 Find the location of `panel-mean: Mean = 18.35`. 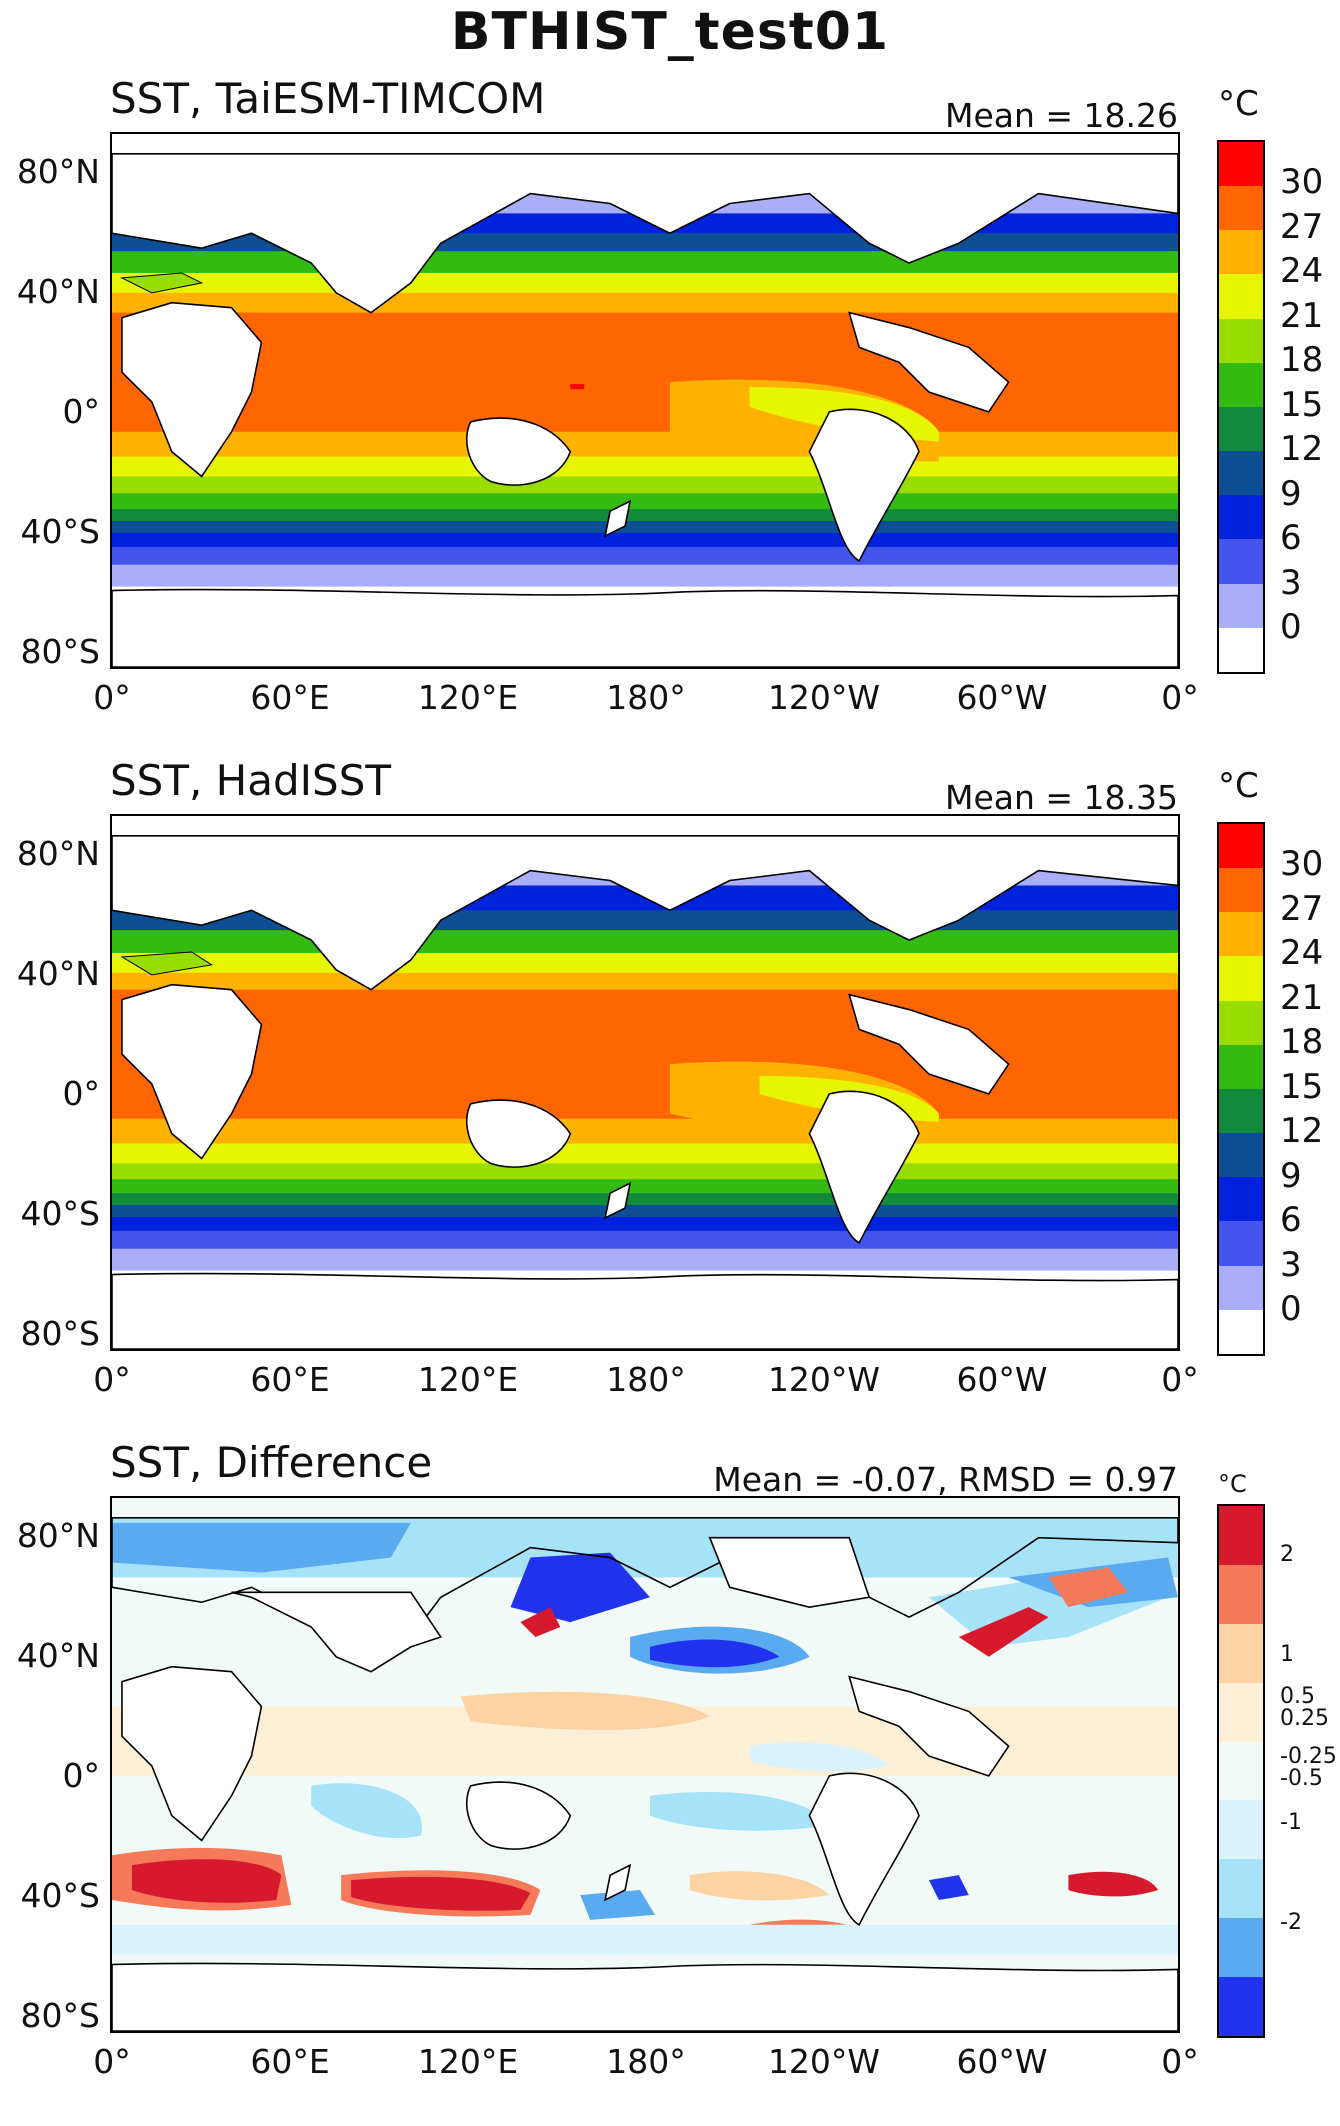

panel-mean: Mean = 18.35 is located at coordinates (1061, 797).